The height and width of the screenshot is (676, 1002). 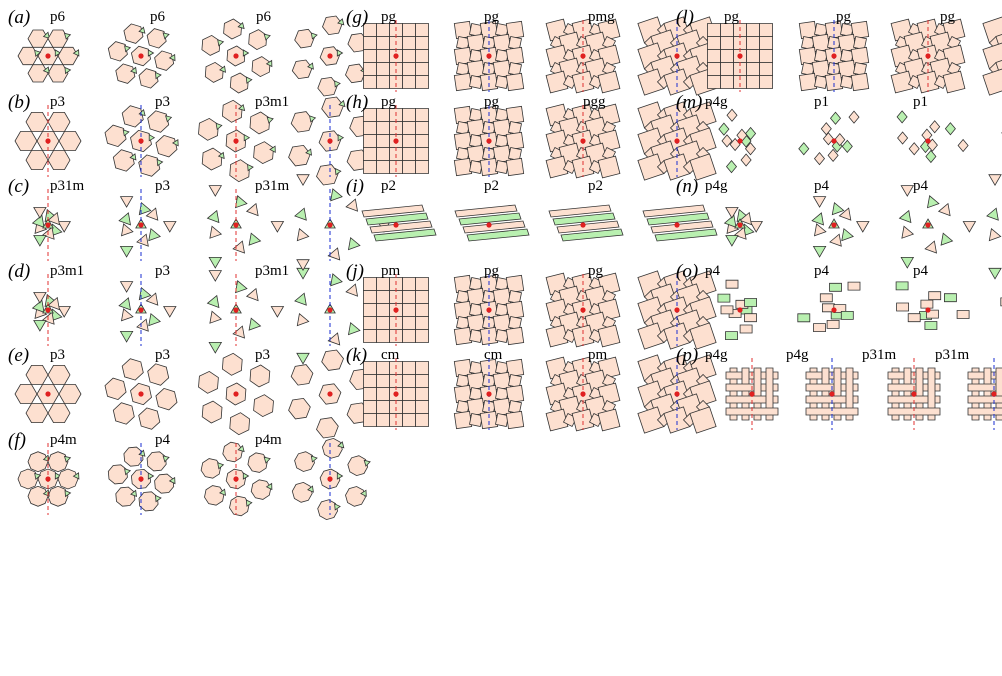 I want to click on panel-label: (i), so click(x=355, y=186).